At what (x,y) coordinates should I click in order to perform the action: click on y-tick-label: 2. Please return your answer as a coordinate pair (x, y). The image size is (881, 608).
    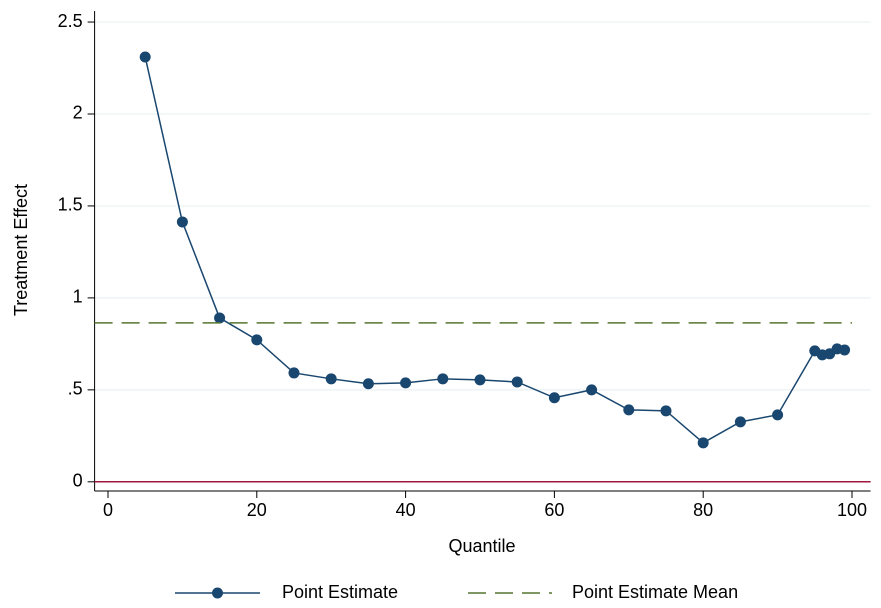
    Looking at the image, I should click on (78, 113).